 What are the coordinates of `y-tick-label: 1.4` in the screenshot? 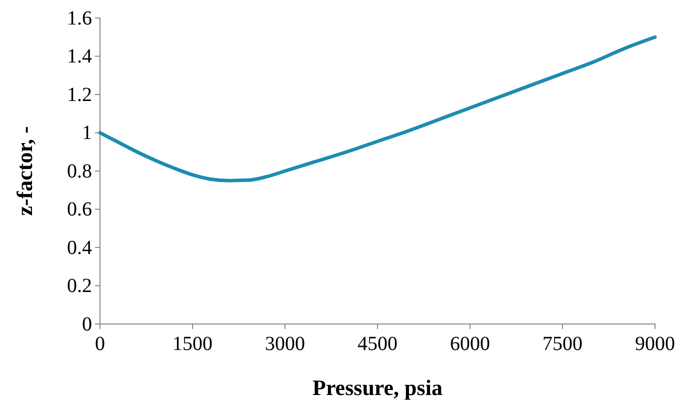 It's located at (79, 57).